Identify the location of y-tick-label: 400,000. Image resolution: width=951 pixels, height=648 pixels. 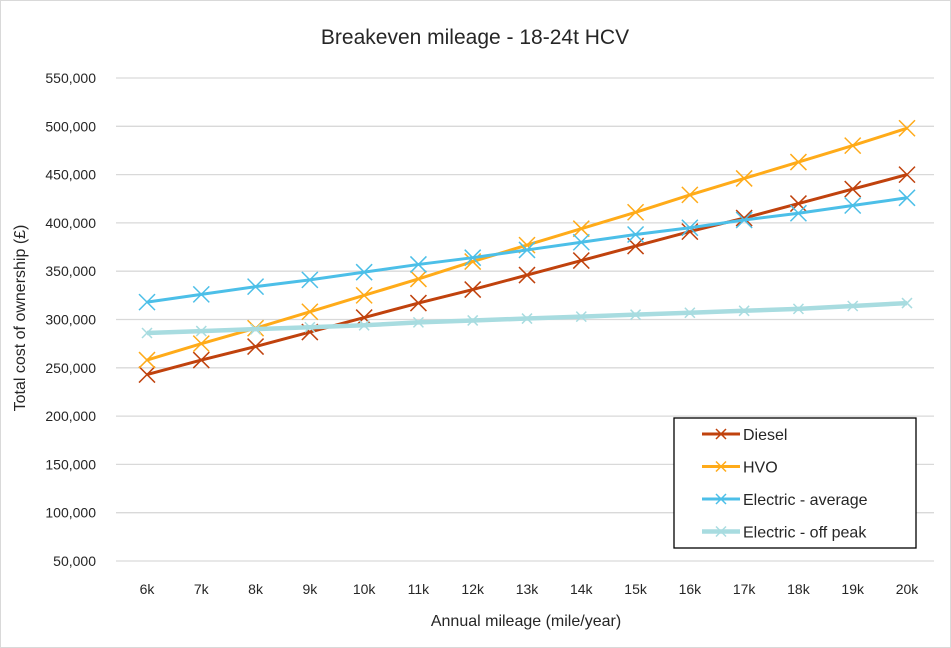
(70, 223).